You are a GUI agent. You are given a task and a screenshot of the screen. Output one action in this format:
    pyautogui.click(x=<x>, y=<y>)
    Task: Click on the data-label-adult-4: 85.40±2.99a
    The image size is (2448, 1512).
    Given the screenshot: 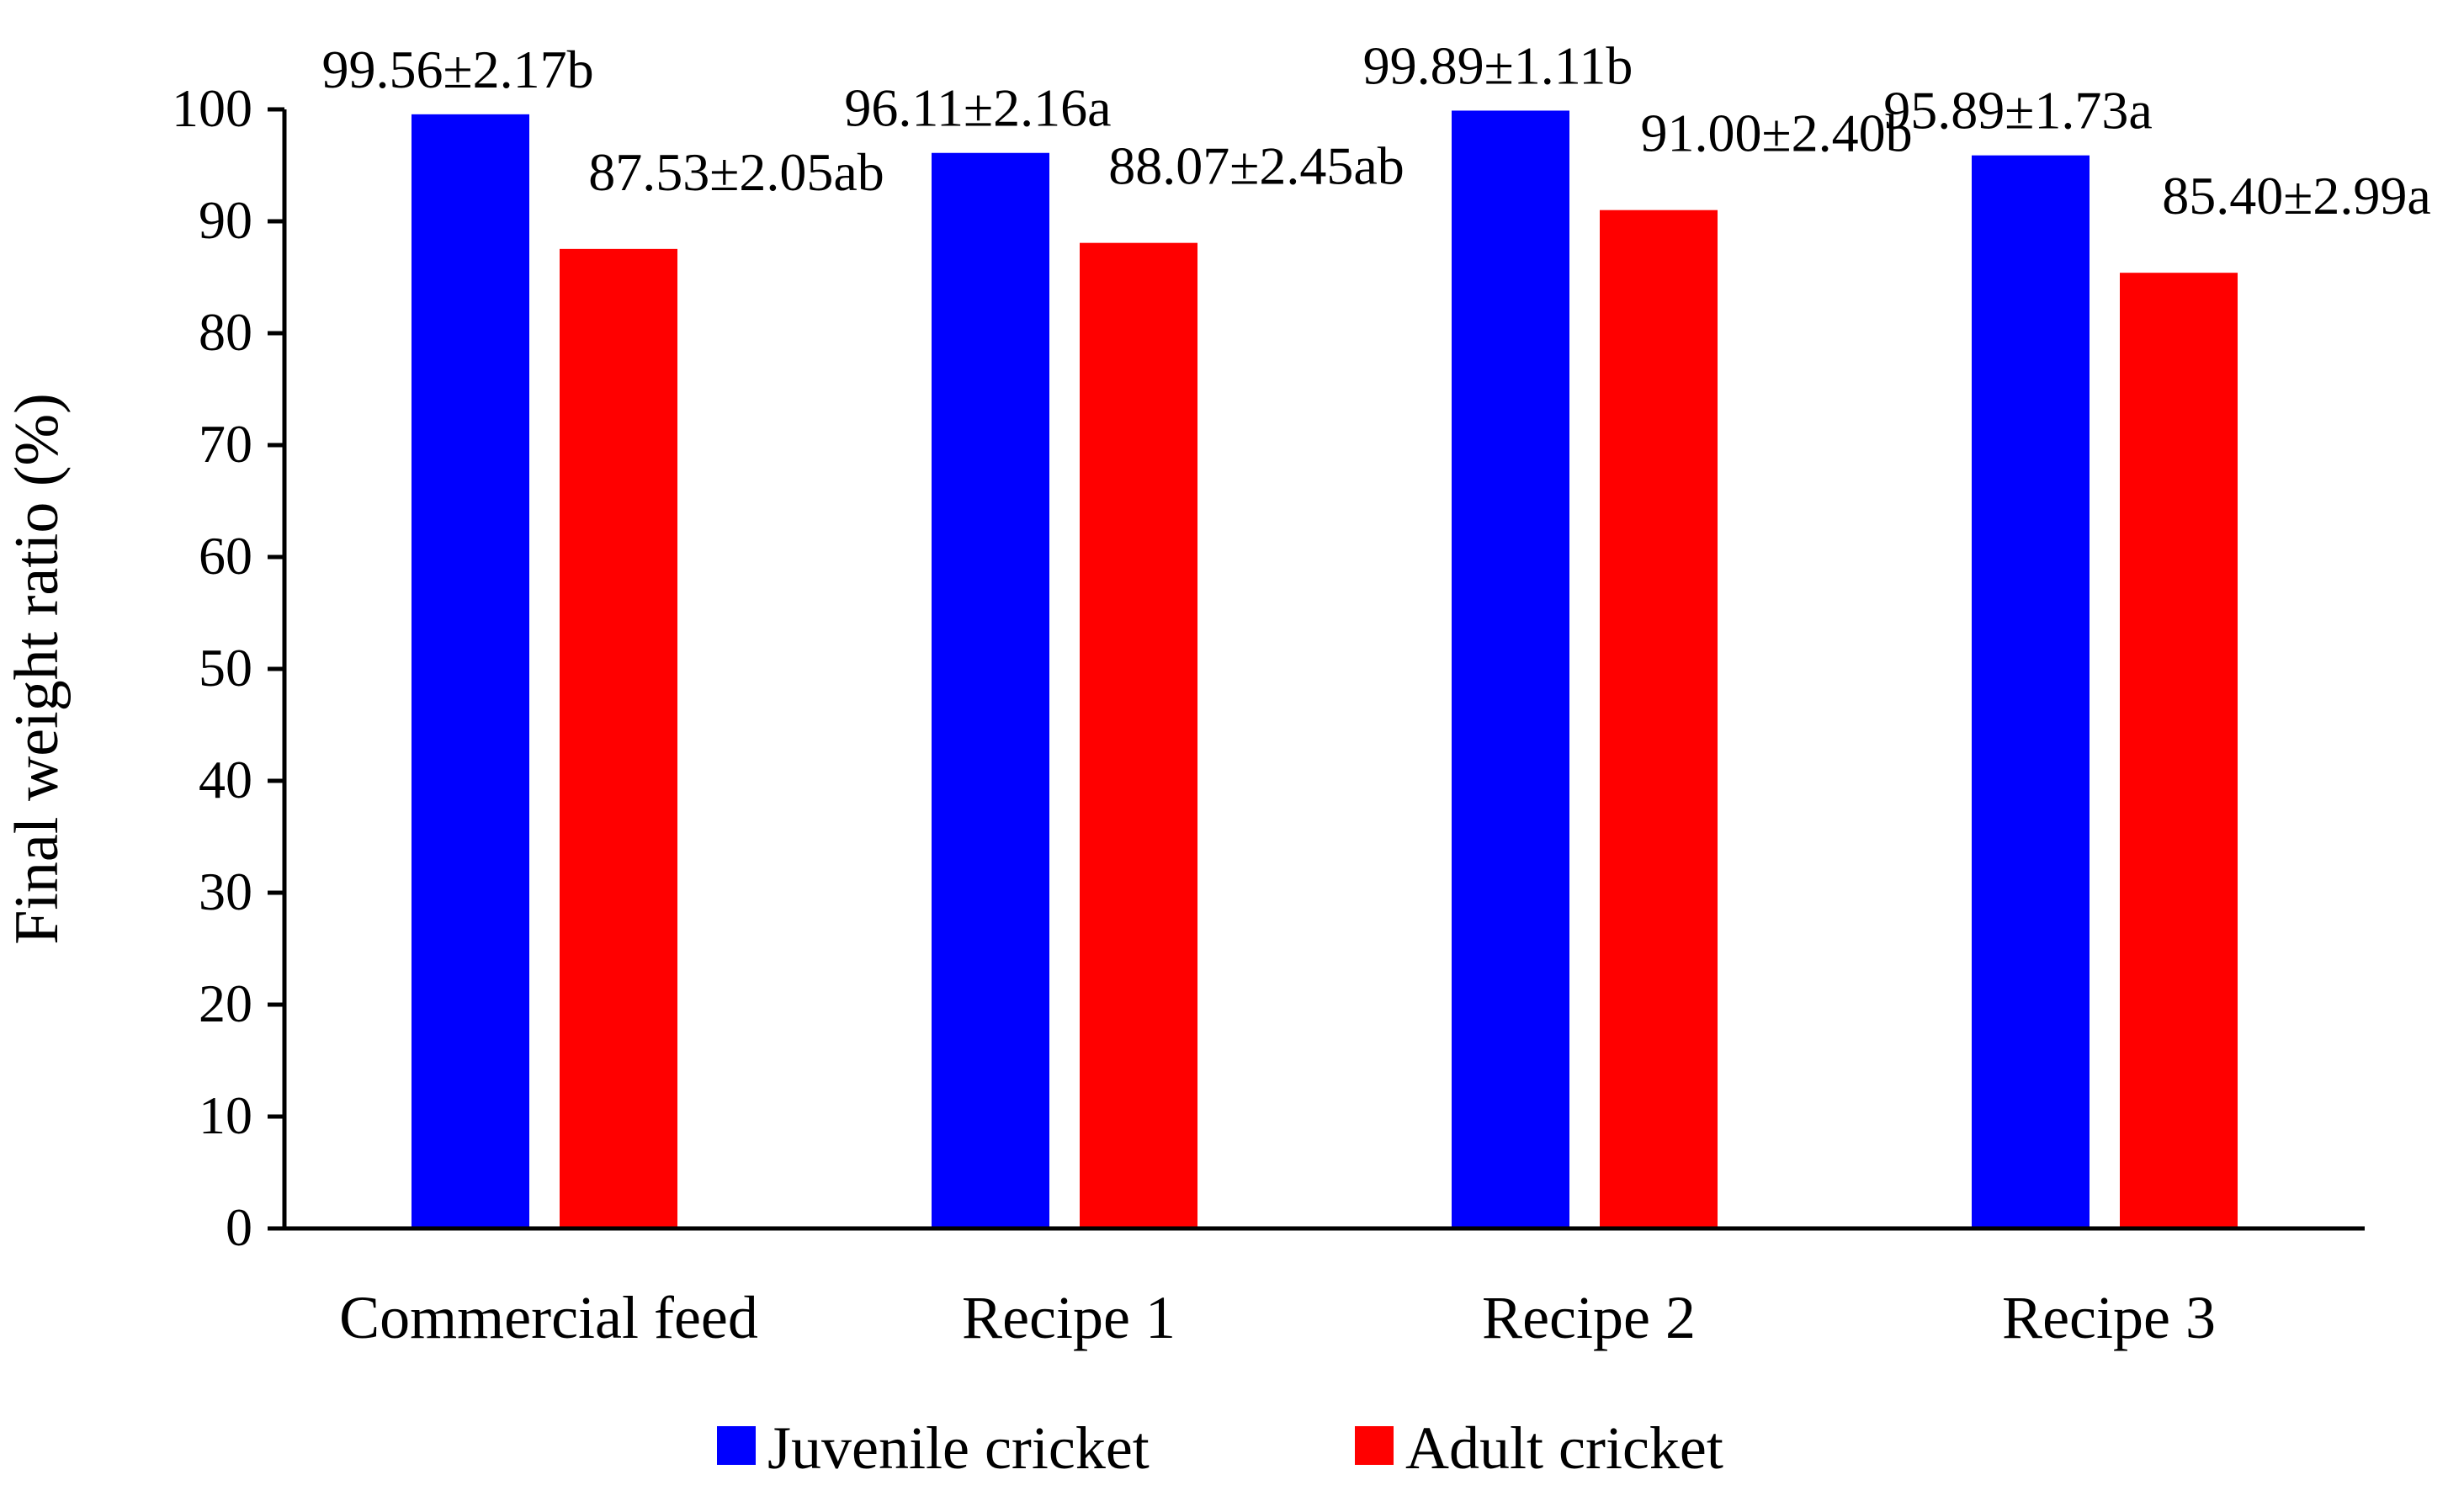 What is the action you would take?
    pyautogui.click(x=2296, y=195)
    